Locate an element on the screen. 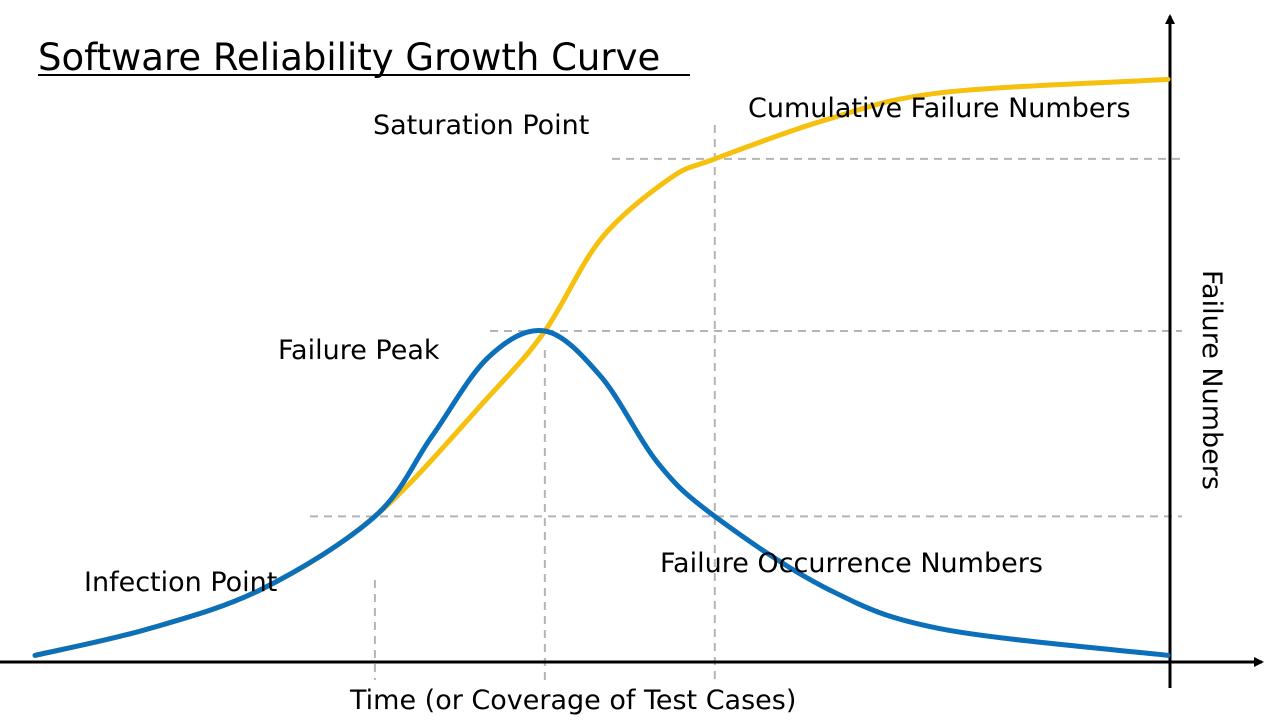 The height and width of the screenshot is (720, 1280). x-axis-label: Time (or Coverage of Test Cases) is located at coordinates (572, 700).